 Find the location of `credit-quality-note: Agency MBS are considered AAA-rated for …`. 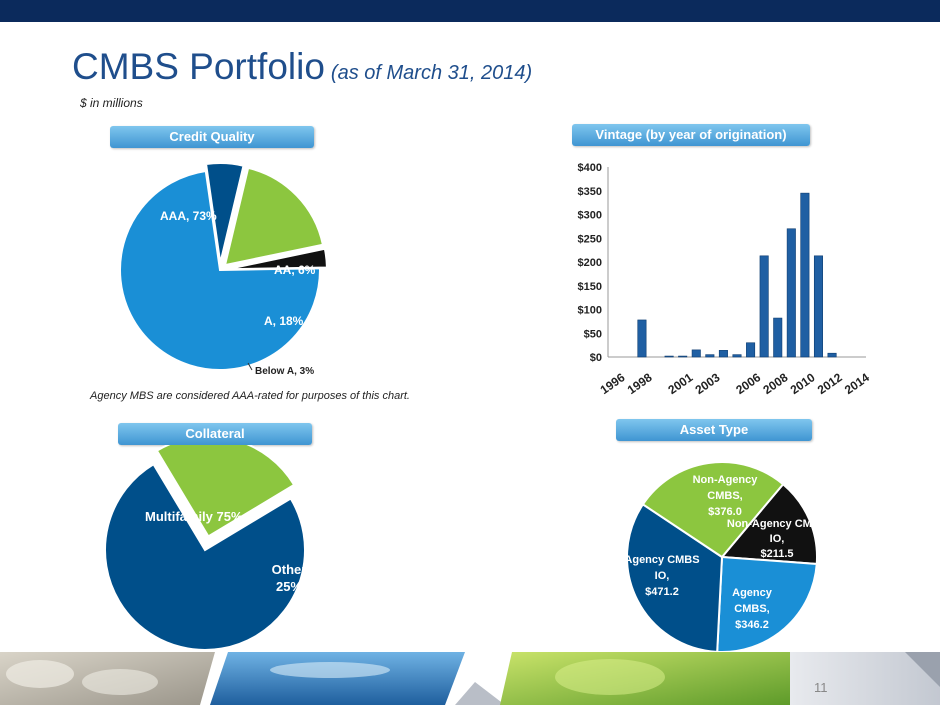

credit-quality-note: Agency MBS are considered AAA-rated for … is located at coordinates (250, 396).